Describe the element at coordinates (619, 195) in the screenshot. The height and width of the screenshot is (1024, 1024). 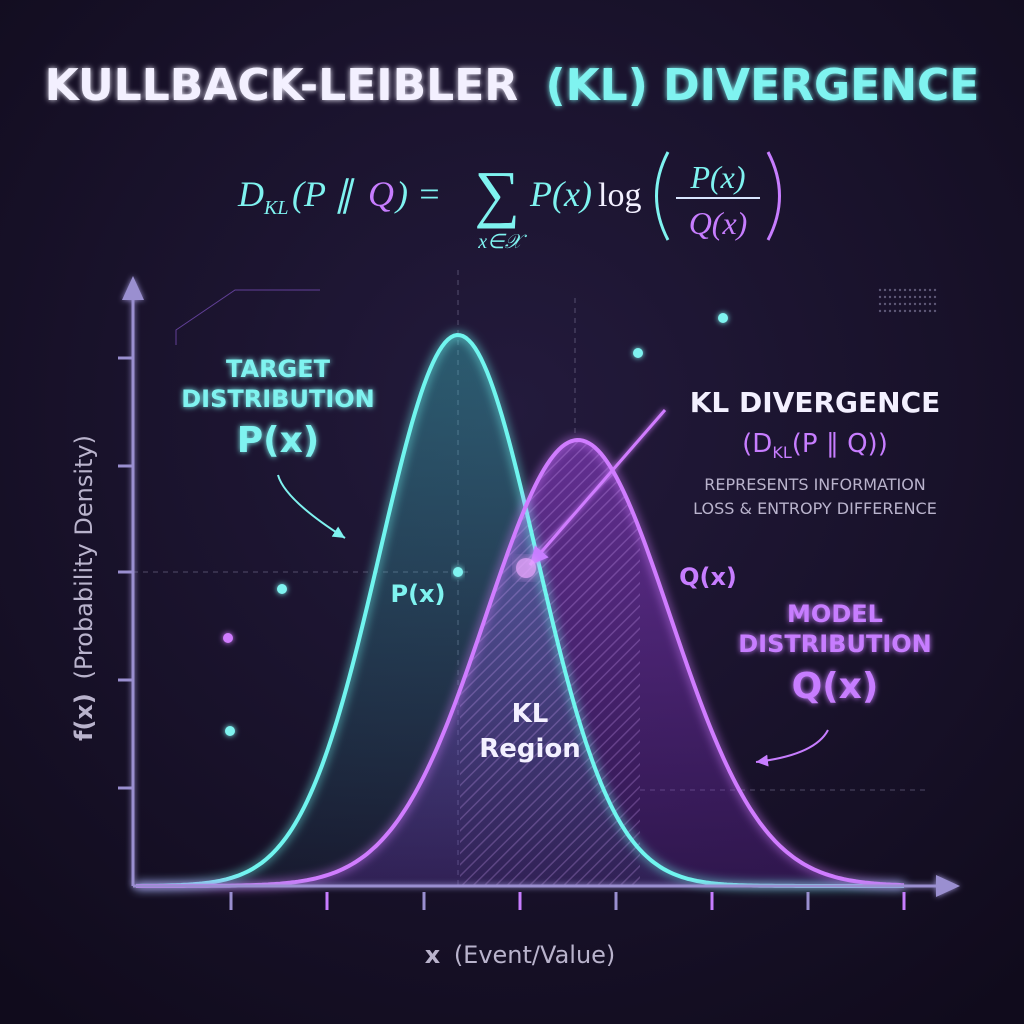
I see `formula-log: log` at that location.